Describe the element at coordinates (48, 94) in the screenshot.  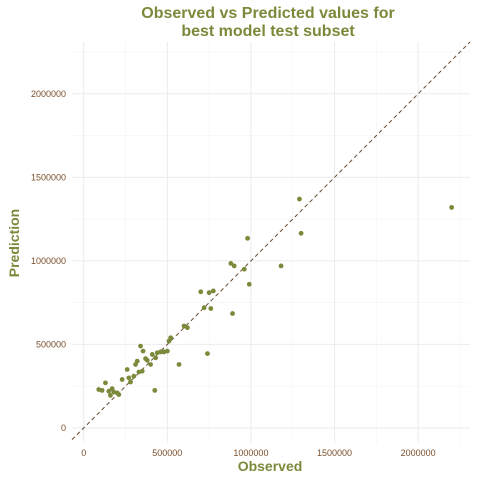
I see `y-tick-label-4: 2000000` at that location.